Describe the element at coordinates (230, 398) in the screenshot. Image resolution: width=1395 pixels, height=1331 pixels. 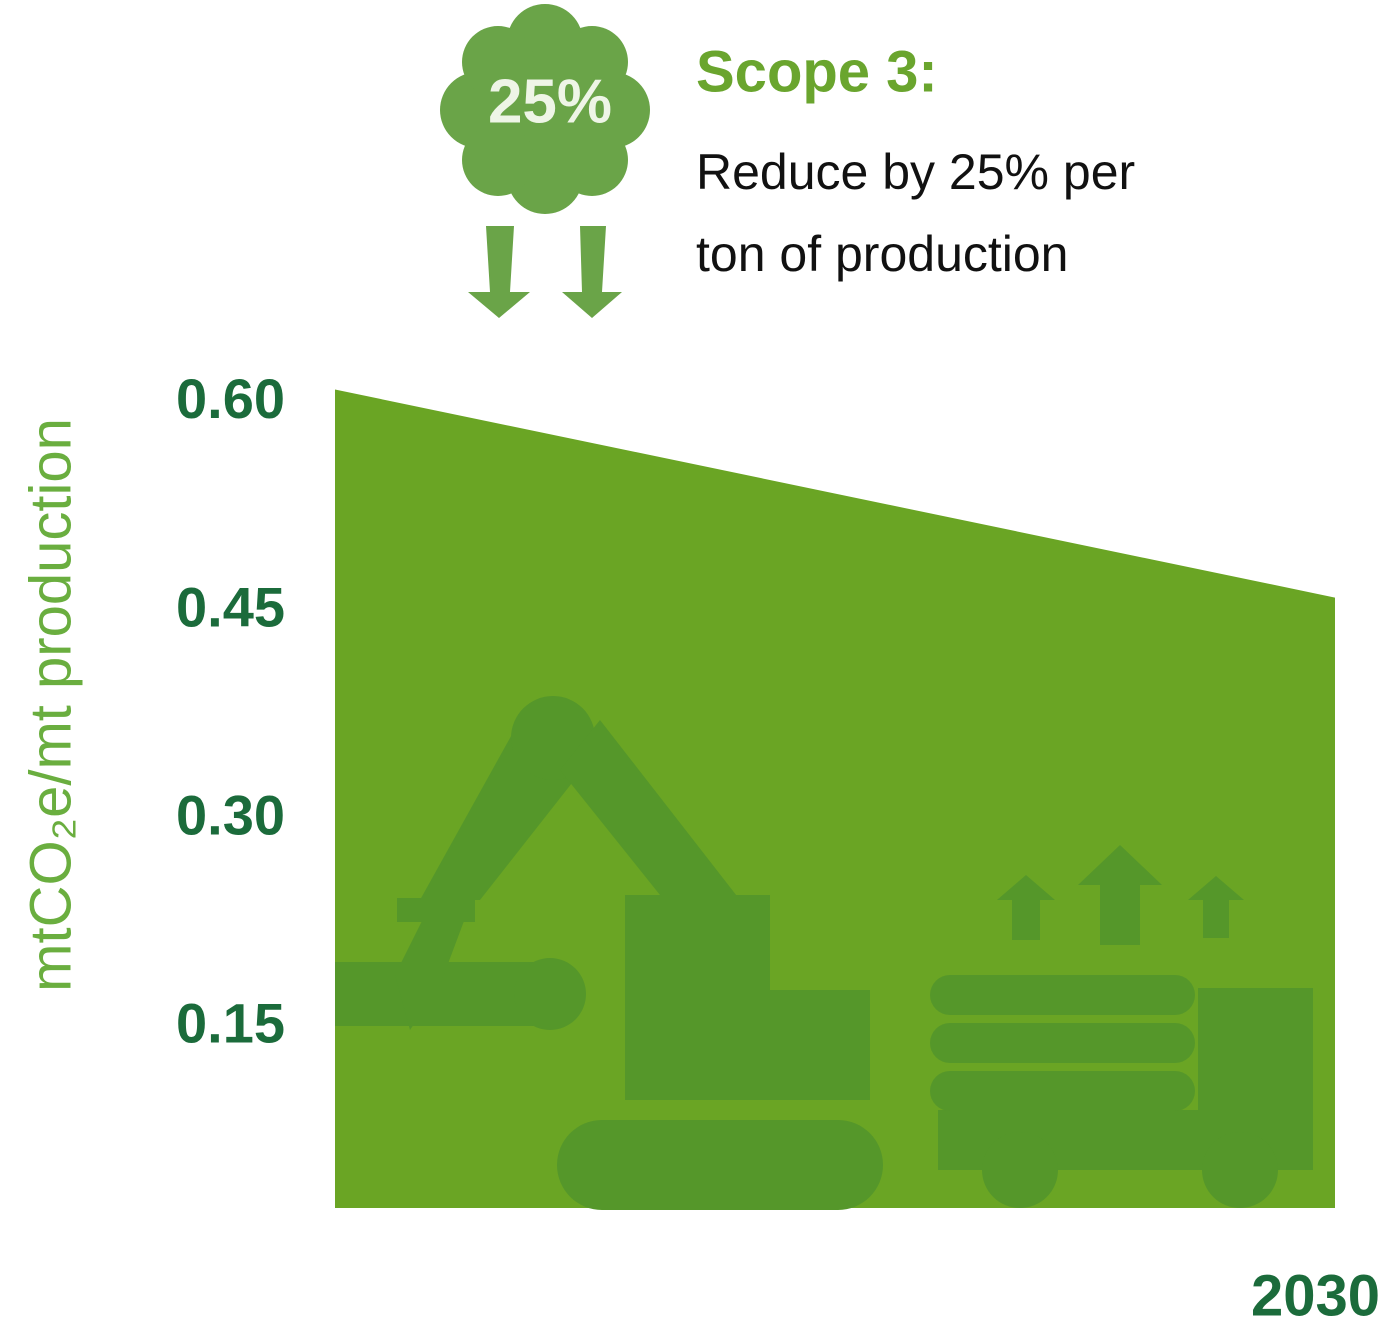
I see `y-tick-label: 0.60` at that location.